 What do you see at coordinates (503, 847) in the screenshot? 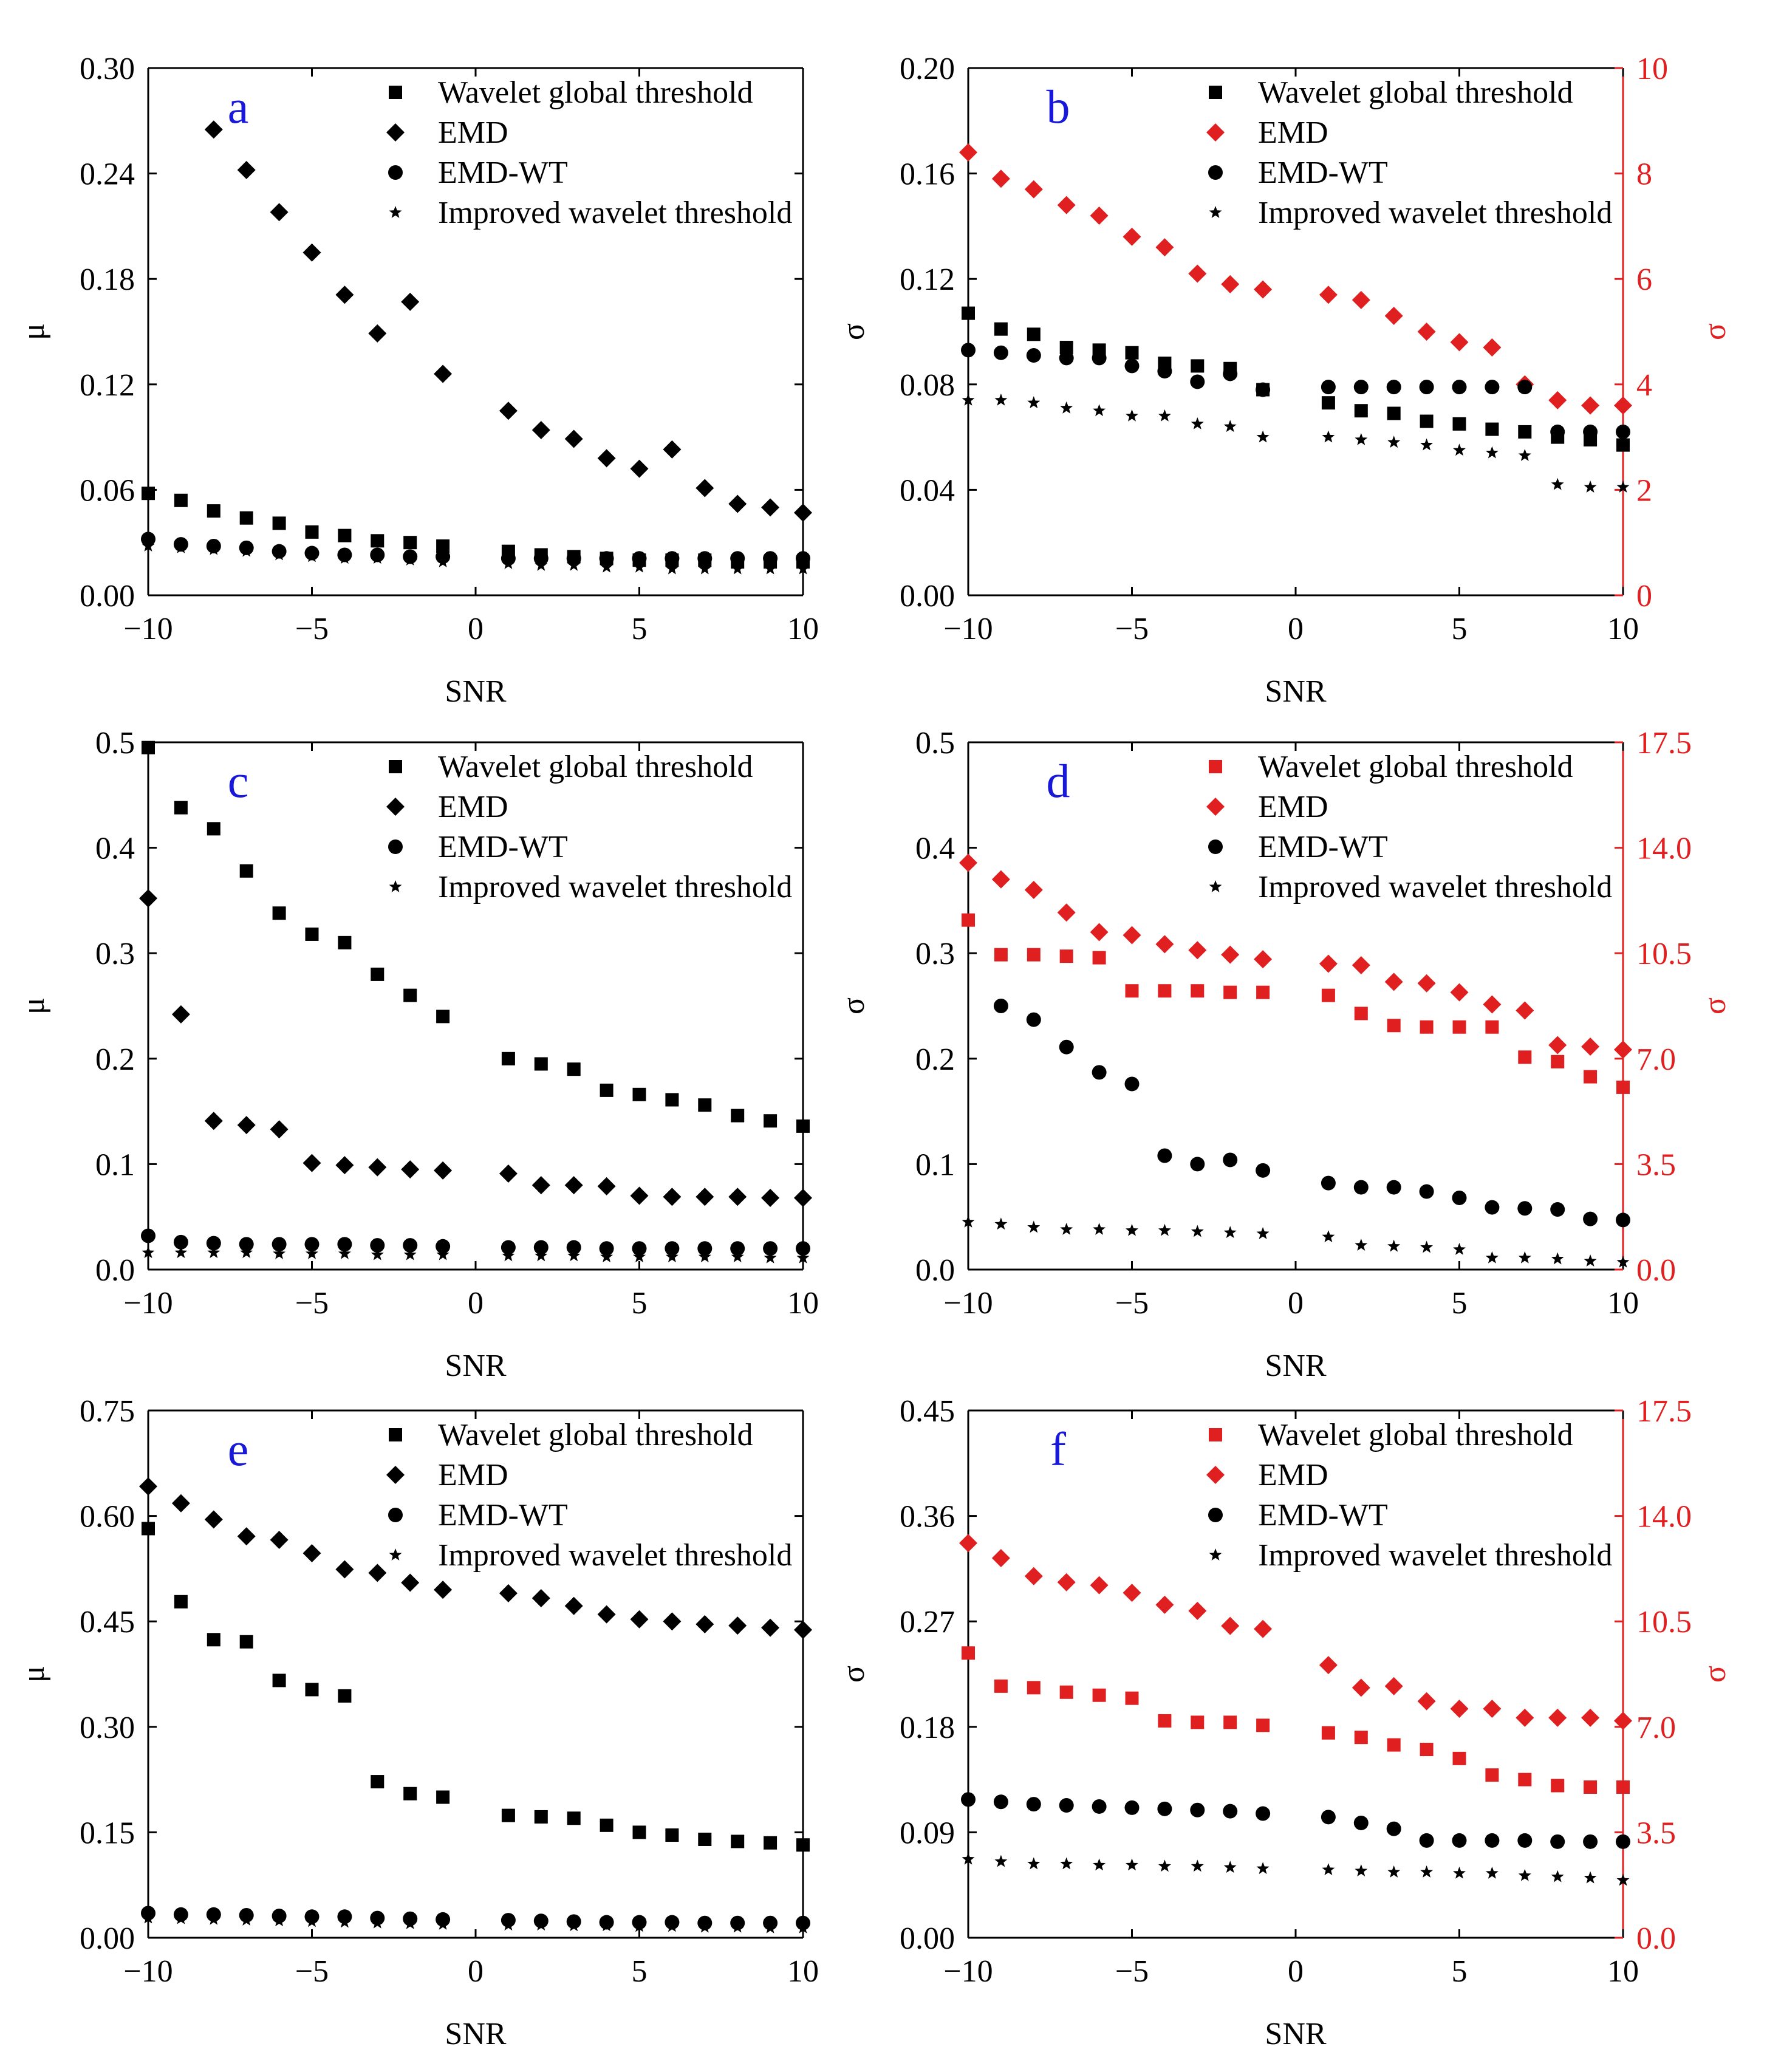
I see `legend-label: EMD-WT` at bounding box center [503, 847].